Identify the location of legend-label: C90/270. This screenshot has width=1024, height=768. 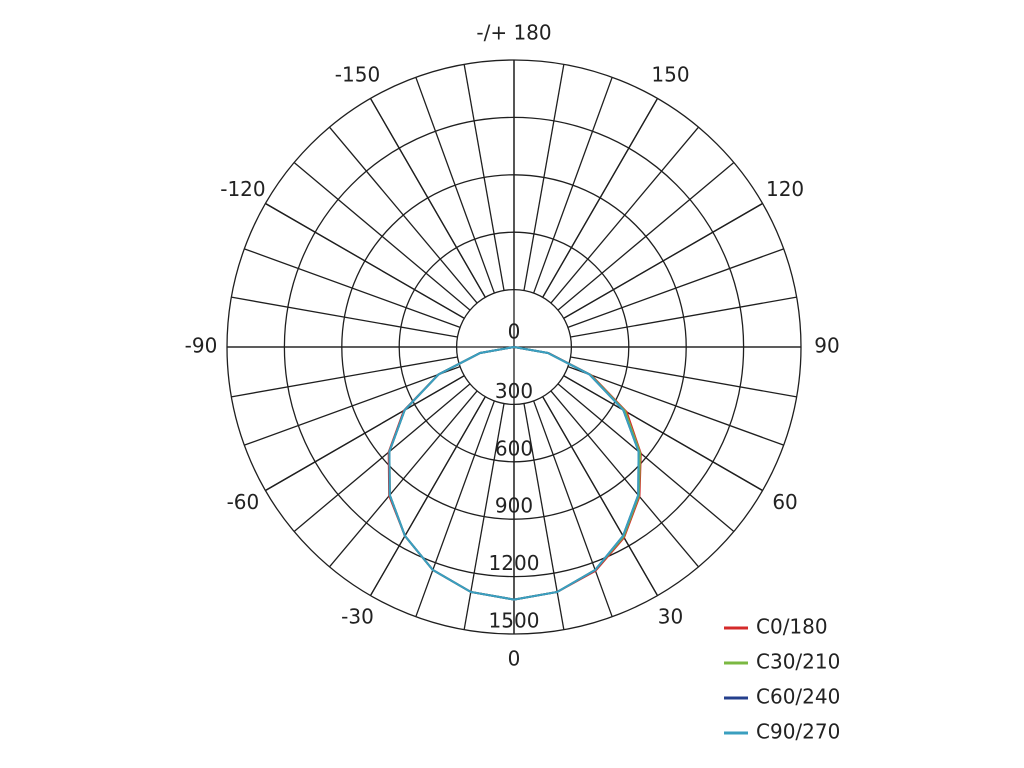
(798, 732).